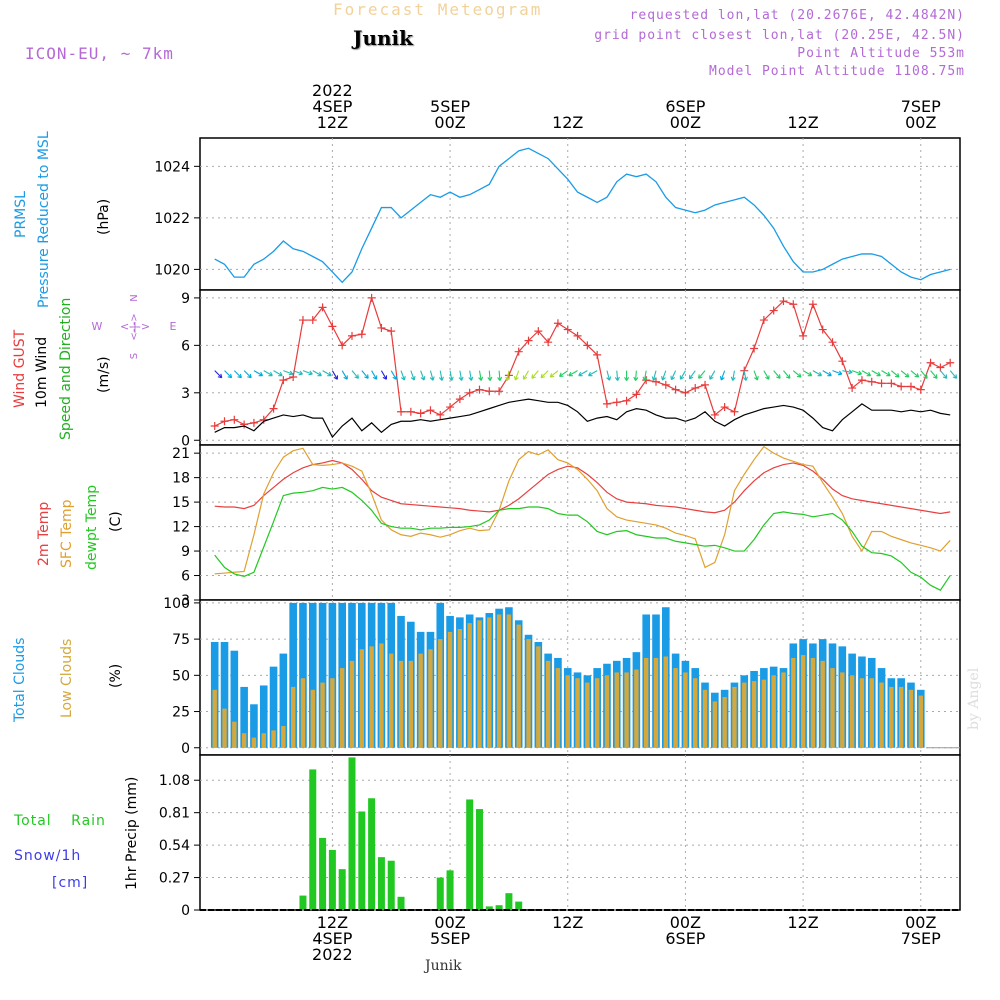  Describe the element at coordinates (580, 367) in the screenshot. I see `panel-frame` at that location.